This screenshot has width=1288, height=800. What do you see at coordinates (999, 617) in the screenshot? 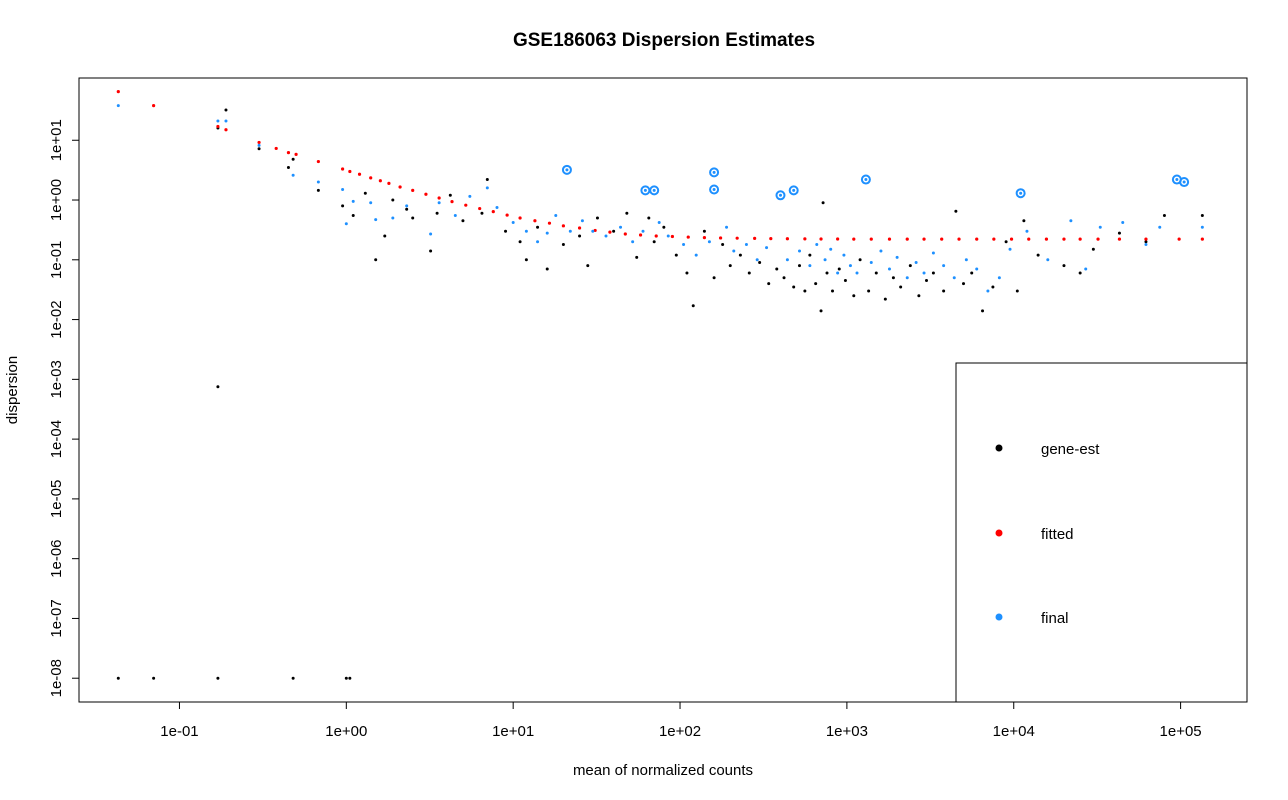
I see `legend-swatch-final` at bounding box center [999, 617].